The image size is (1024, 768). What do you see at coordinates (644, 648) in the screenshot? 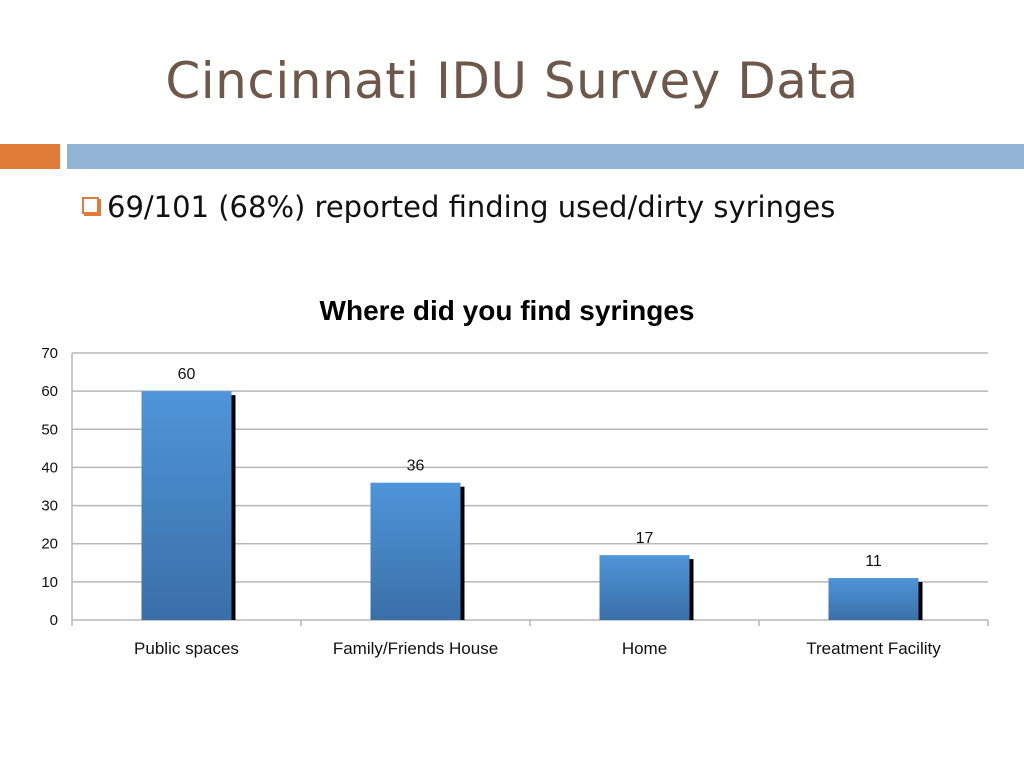
I see `x-tick-label: Home` at bounding box center [644, 648].